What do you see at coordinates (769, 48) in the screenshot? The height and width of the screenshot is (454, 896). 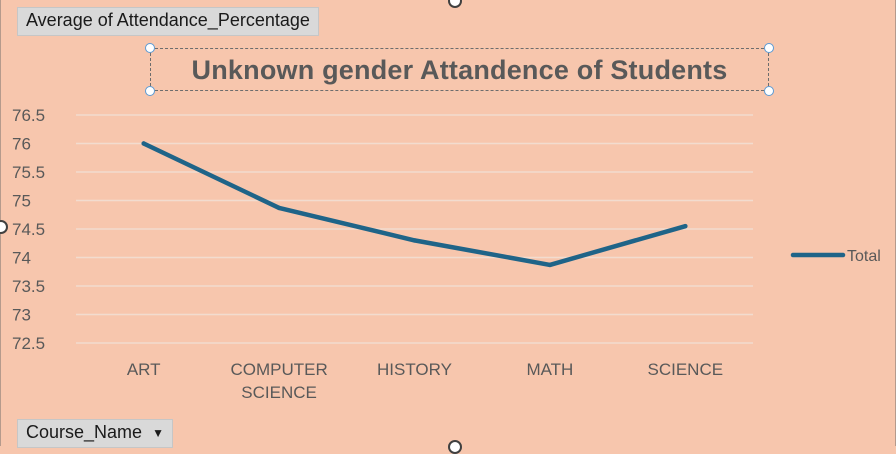 I see `resize-handle-top-right` at bounding box center [769, 48].